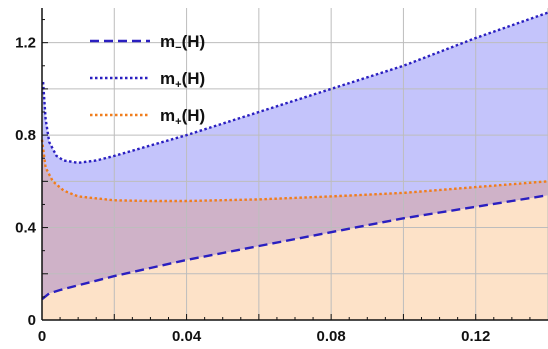 The height and width of the screenshot is (349, 548). What do you see at coordinates (26, 228) in the screenshot?
I see `y-tick-label: 0.4` at bounding box center [26, 228].